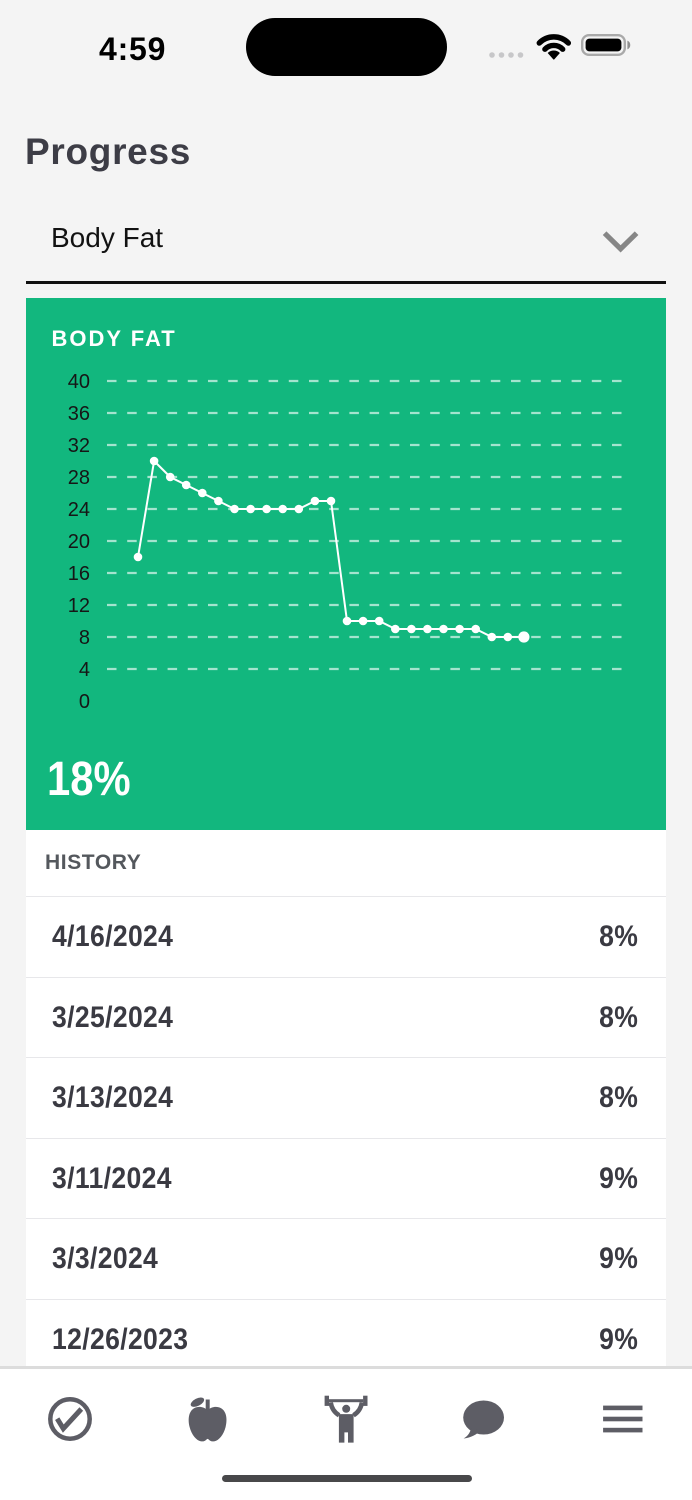 This screenshot has height=1500, width=692. I want to click on svg-text: 32, so click(79, 446).